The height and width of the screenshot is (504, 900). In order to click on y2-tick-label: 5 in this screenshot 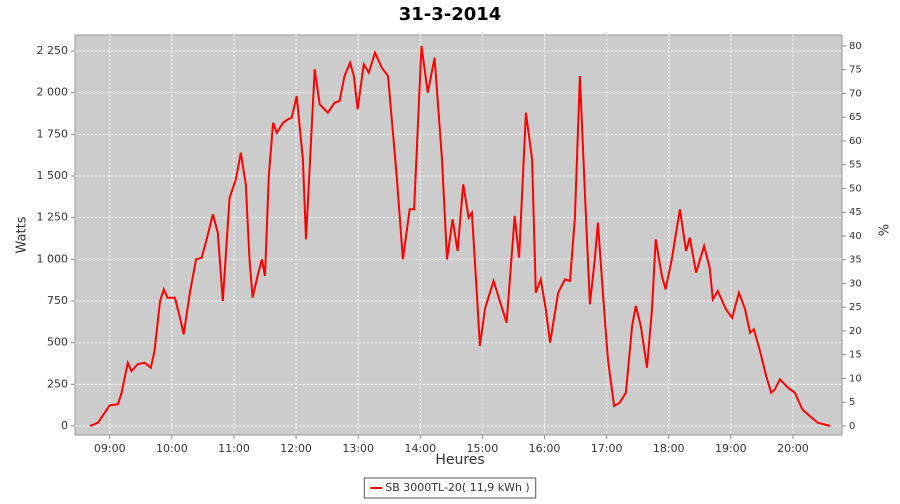, I will do `click(852, 402)`.